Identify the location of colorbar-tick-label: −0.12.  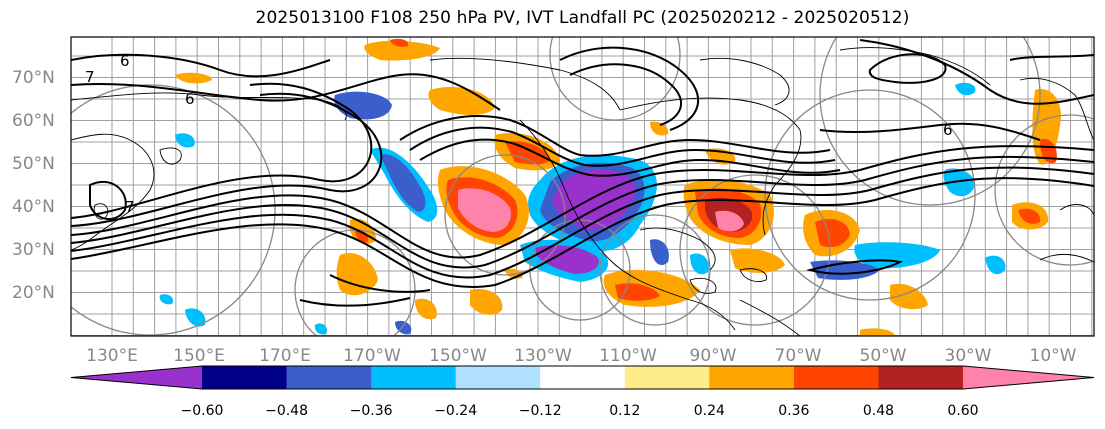
(540, 411).